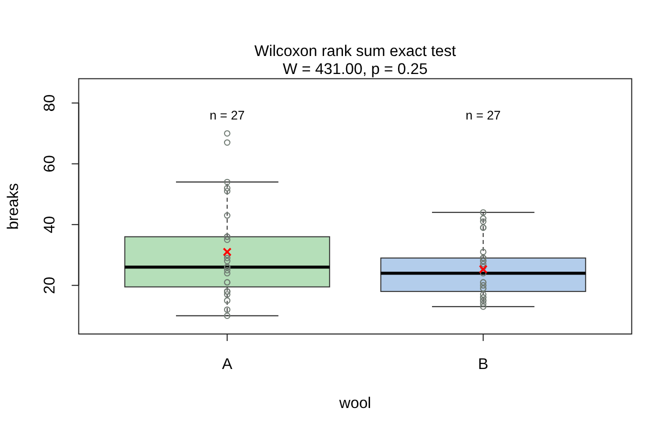  Describe the element at coordinates (50, 103) in the screenshot. I see `y-tick-label: 80` at that location.